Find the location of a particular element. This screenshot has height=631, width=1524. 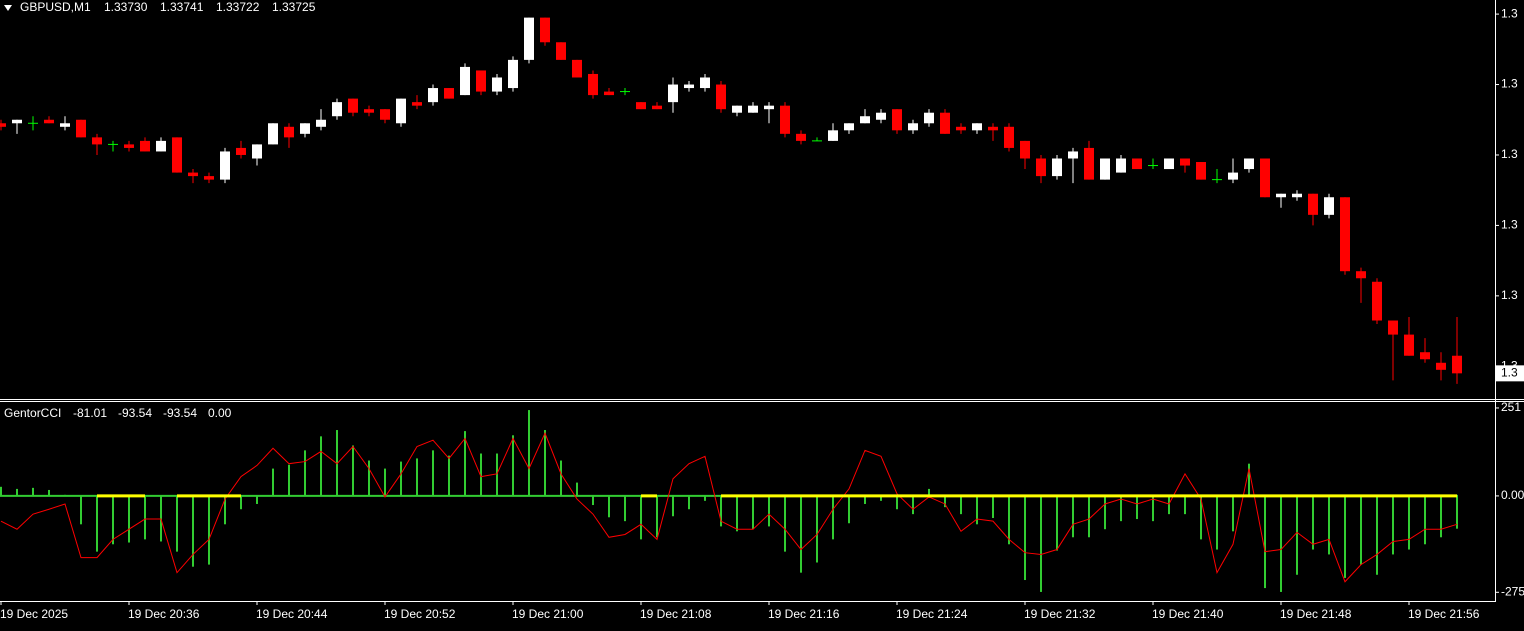

current-price-box is located at coordinates (1510, 373).